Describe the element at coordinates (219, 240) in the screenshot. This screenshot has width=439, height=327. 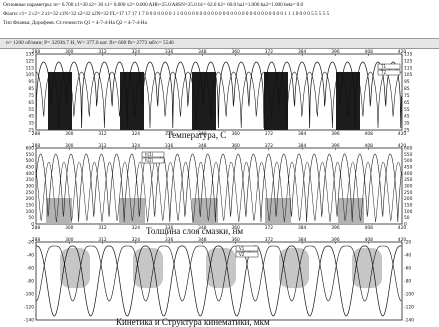
I see `kinematics-x-ticks-top: 288 300 312 324 336 348 360 372 384 396 408 420` at that location.